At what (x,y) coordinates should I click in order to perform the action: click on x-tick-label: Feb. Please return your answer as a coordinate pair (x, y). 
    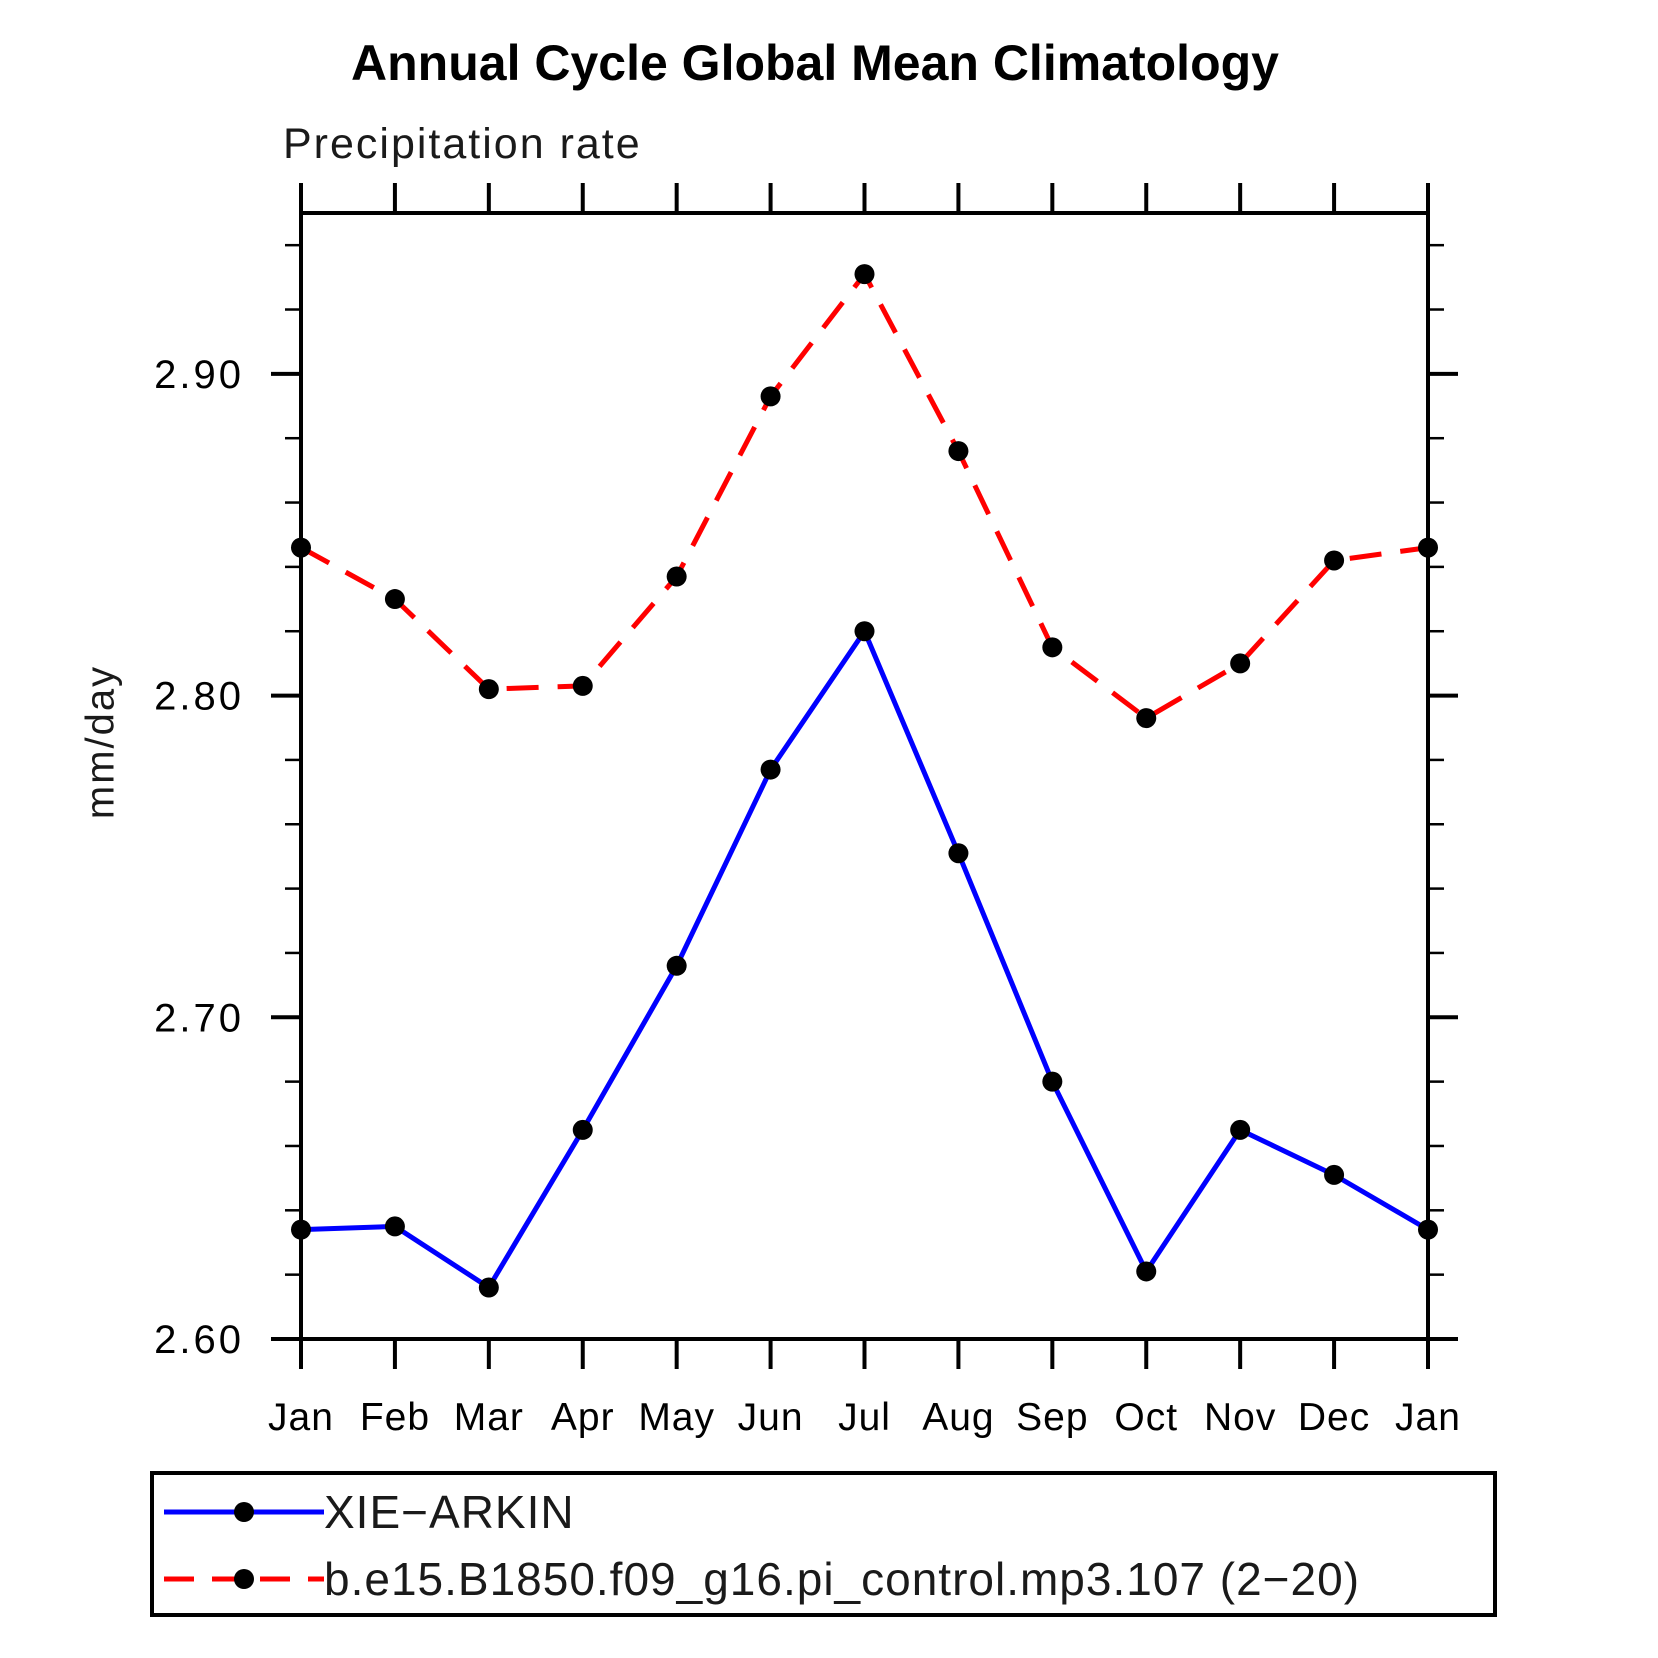
    Looking at the image, I should click on (395, 1417).